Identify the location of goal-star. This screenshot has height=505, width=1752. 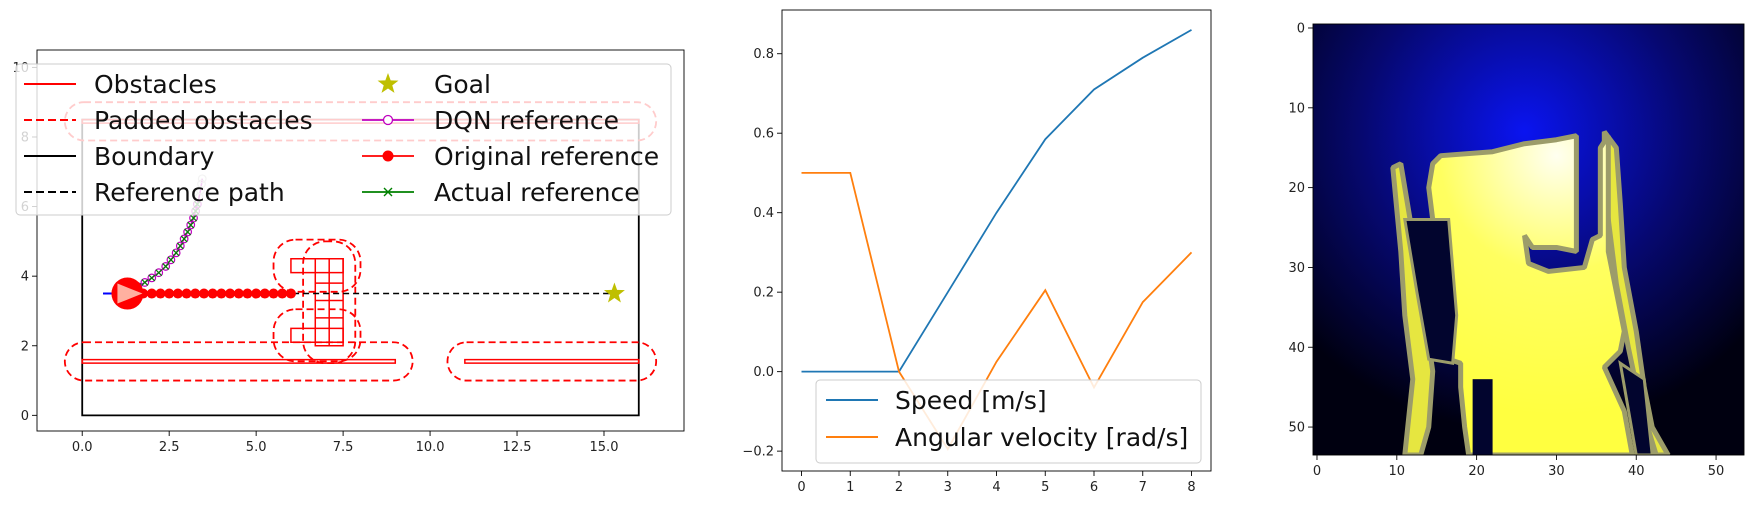
(614, 292).